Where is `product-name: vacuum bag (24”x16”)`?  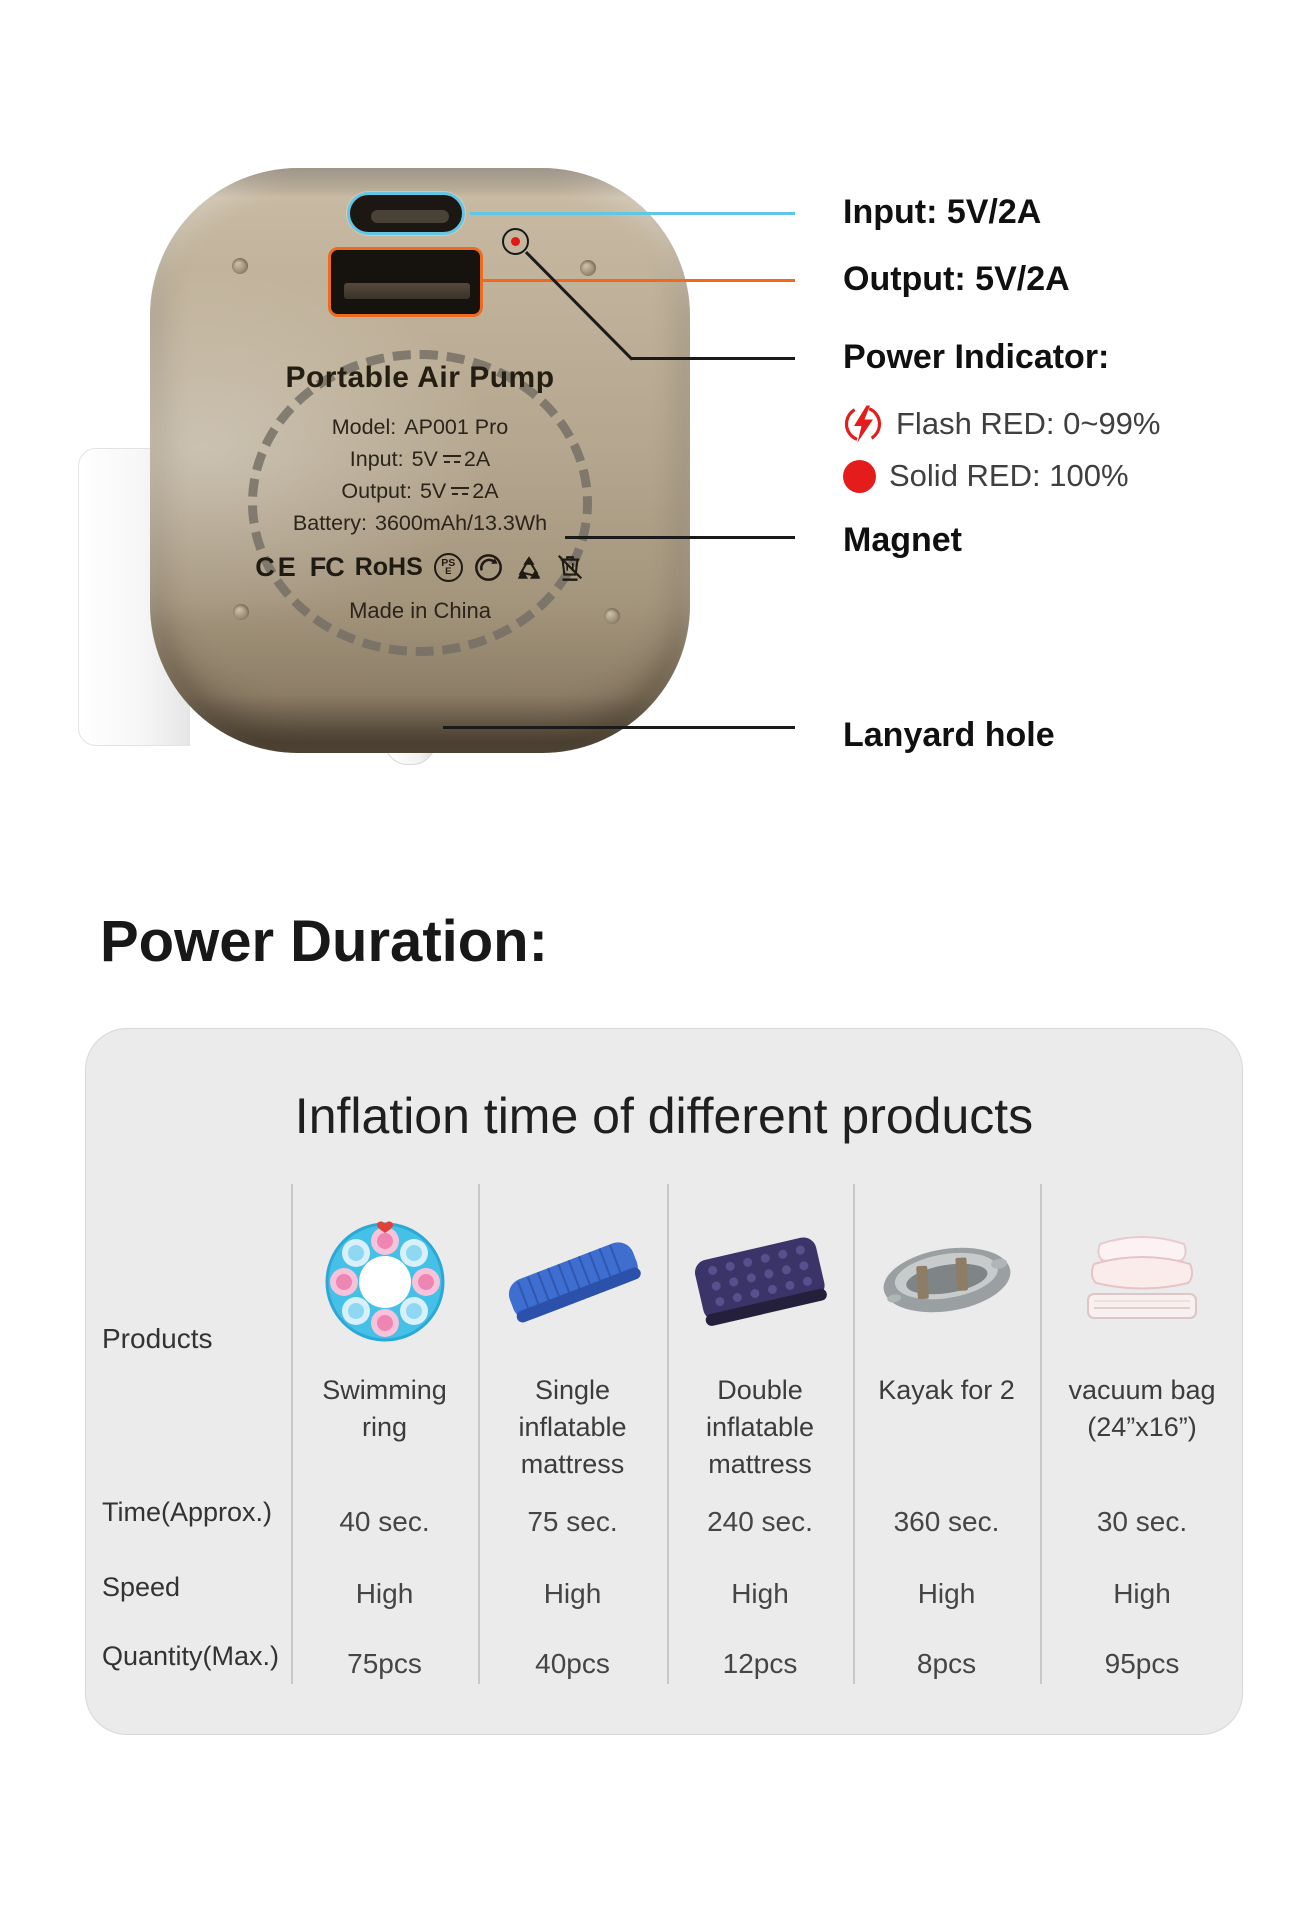 product-name: vacuum bag (24”x16”) is located at coordinates (1142, 1408).